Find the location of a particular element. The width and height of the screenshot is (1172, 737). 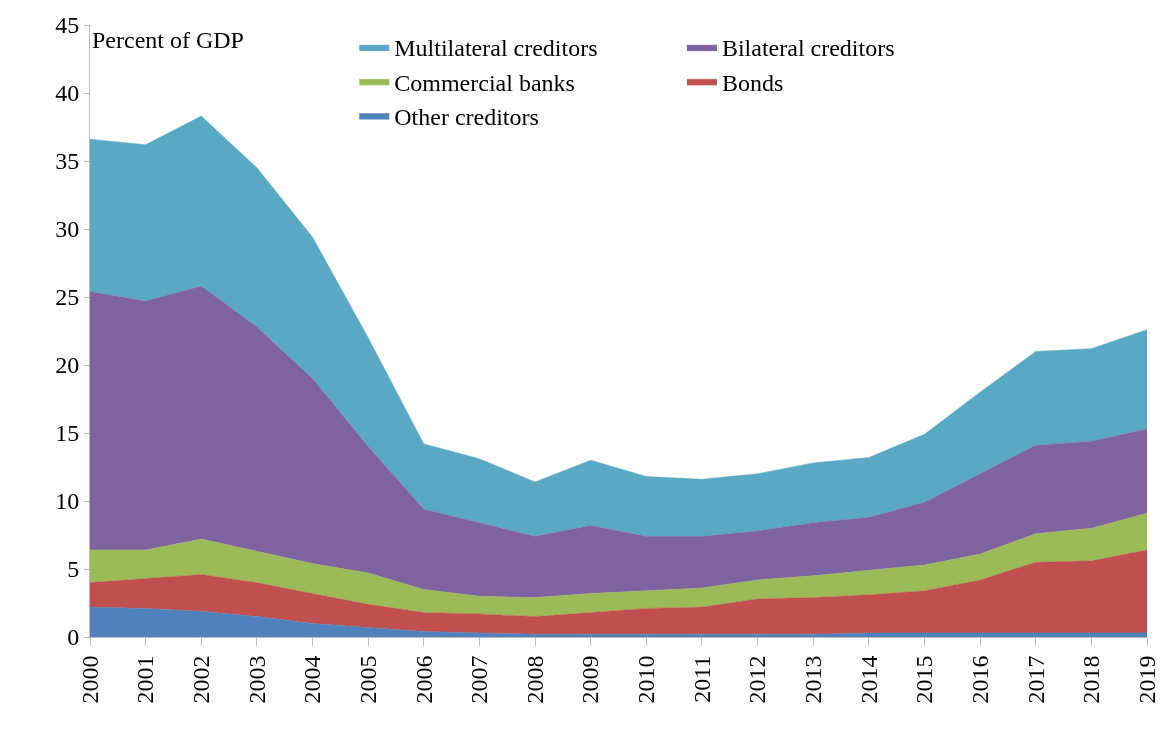

x-tick-label: 2018 is located at coordinates (1091, 679).